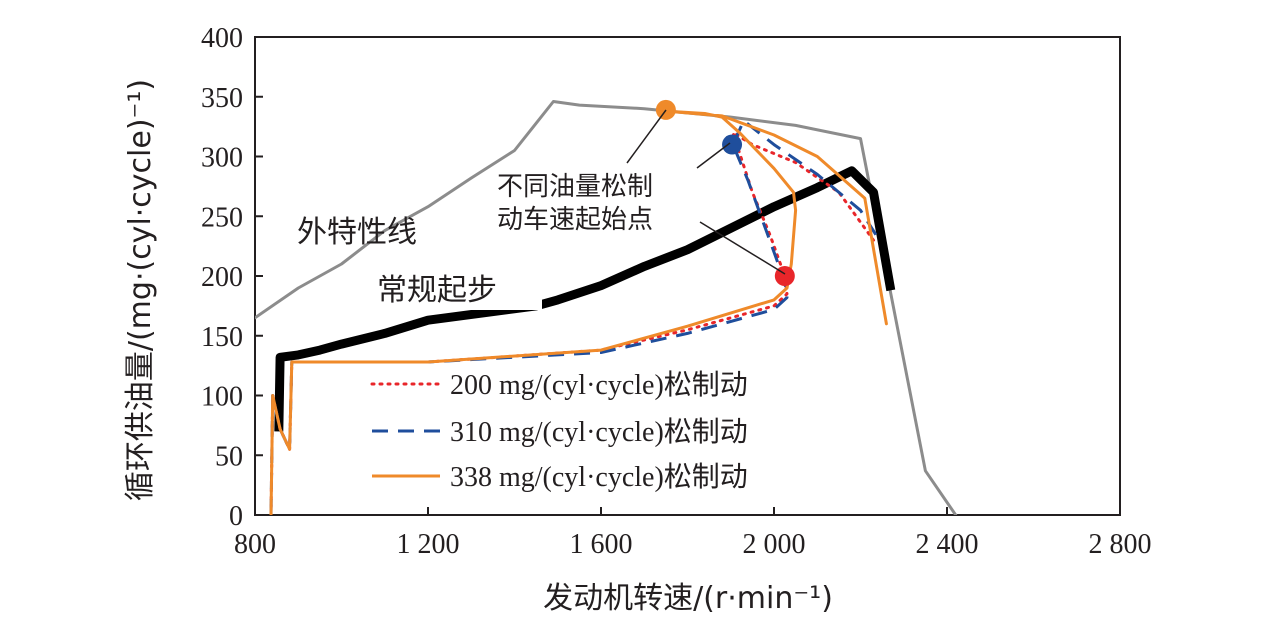 The width and height of the screenshot is (1276, 627). Describe the element at coordinates (222, 158) in the screenshot. I see `y-tick-label: 300` at that location.